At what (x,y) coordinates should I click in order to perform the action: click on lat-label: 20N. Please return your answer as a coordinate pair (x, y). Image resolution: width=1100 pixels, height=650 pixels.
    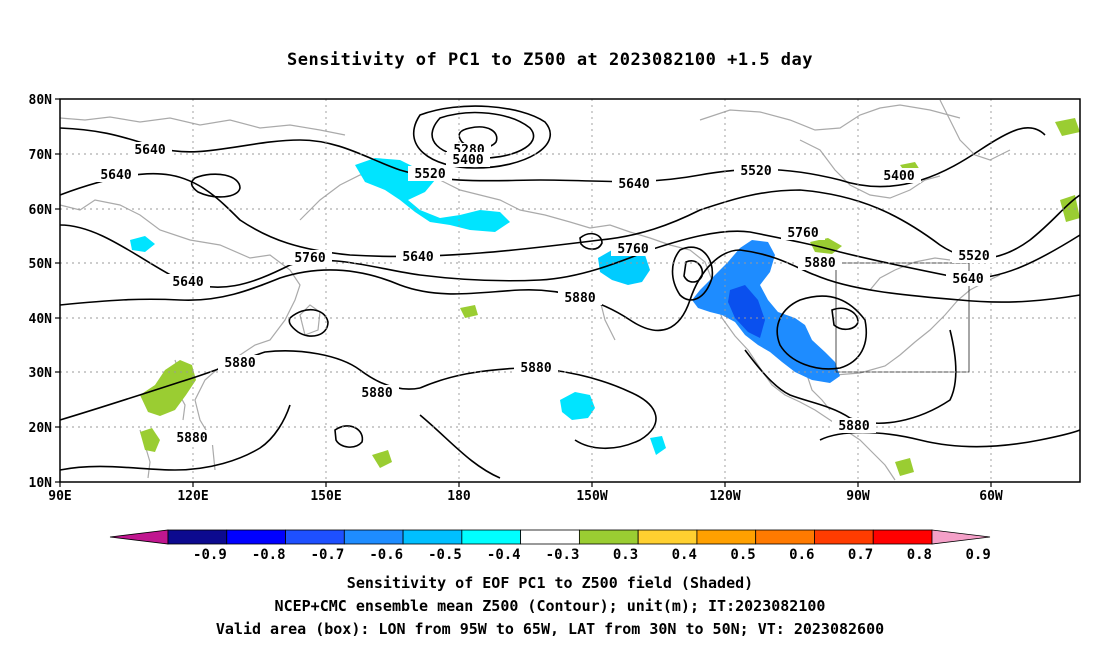
    Looking at the image, I should click on (41, 428).